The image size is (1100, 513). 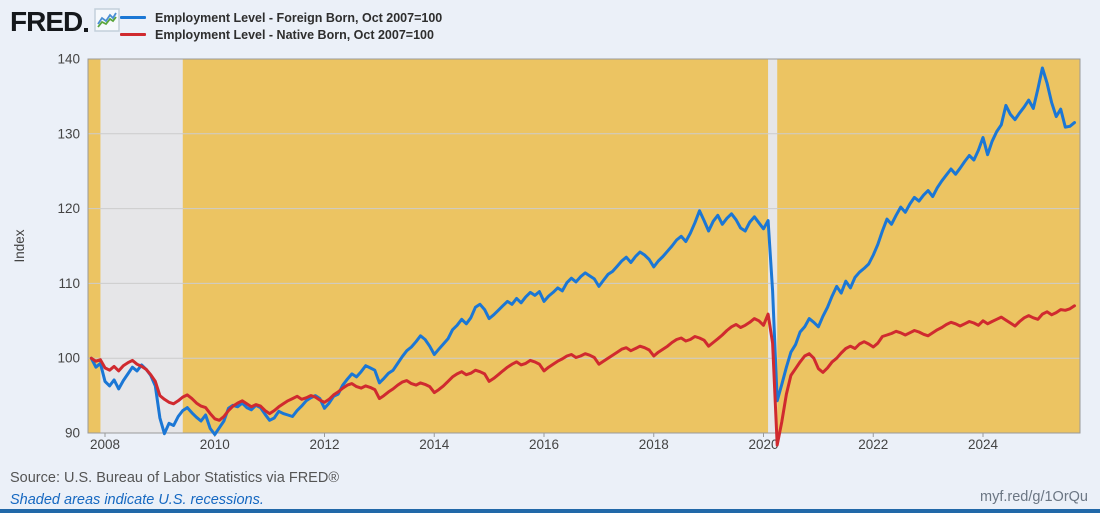 What do you see at coordinates (105, 444) in the screenshot?
I see `x-tick-label: 2008` at bounding box center [105, 444].